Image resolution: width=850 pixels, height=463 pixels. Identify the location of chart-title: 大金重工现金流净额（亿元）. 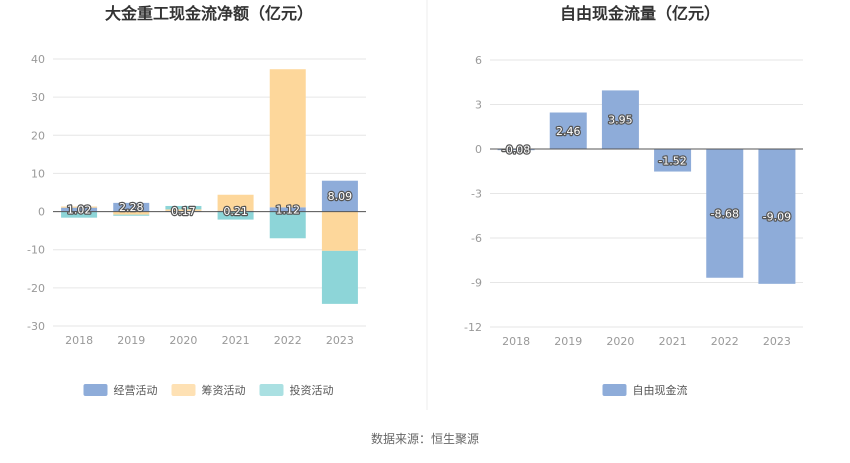
(209, 13).